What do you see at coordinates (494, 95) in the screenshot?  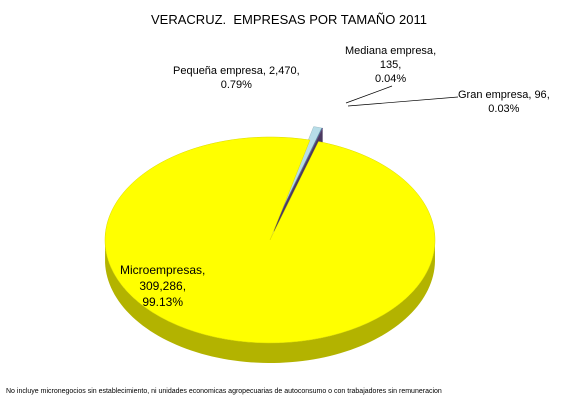 I see `label-part: Gran empresa` at bounding box center [494, 95].